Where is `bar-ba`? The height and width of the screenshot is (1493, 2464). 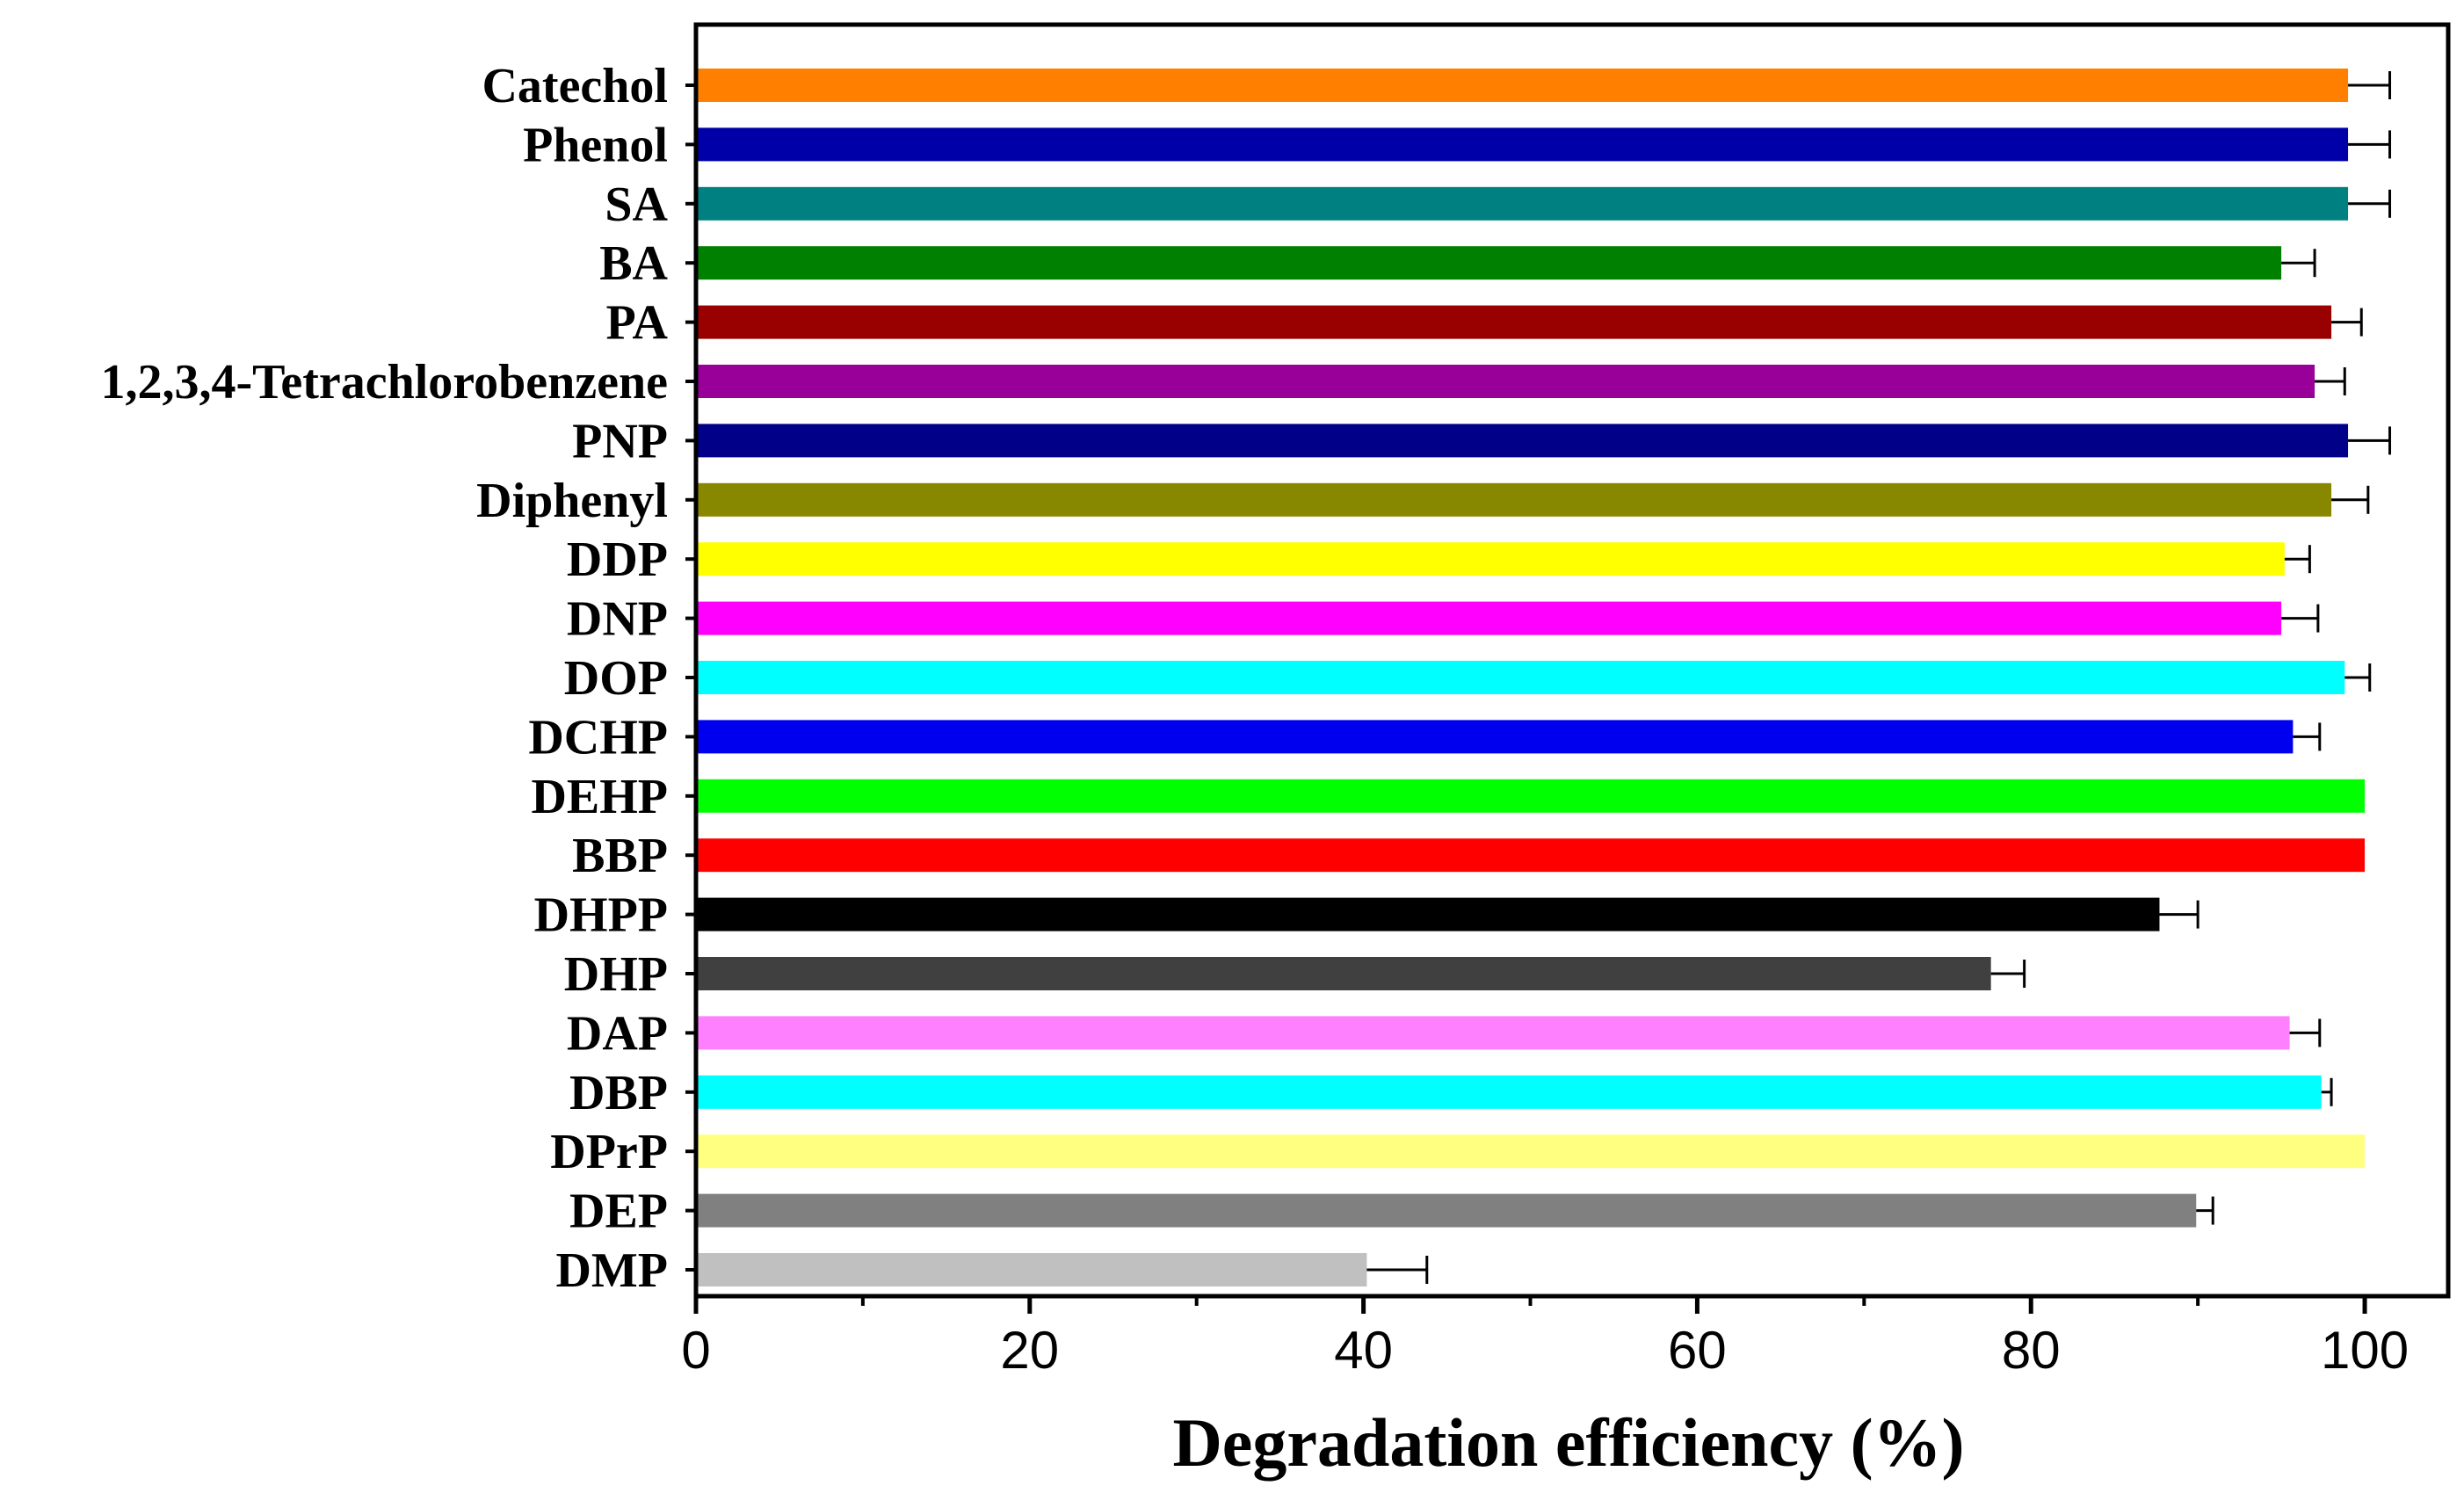 bar-ba is located at coordinates (1489, 263).